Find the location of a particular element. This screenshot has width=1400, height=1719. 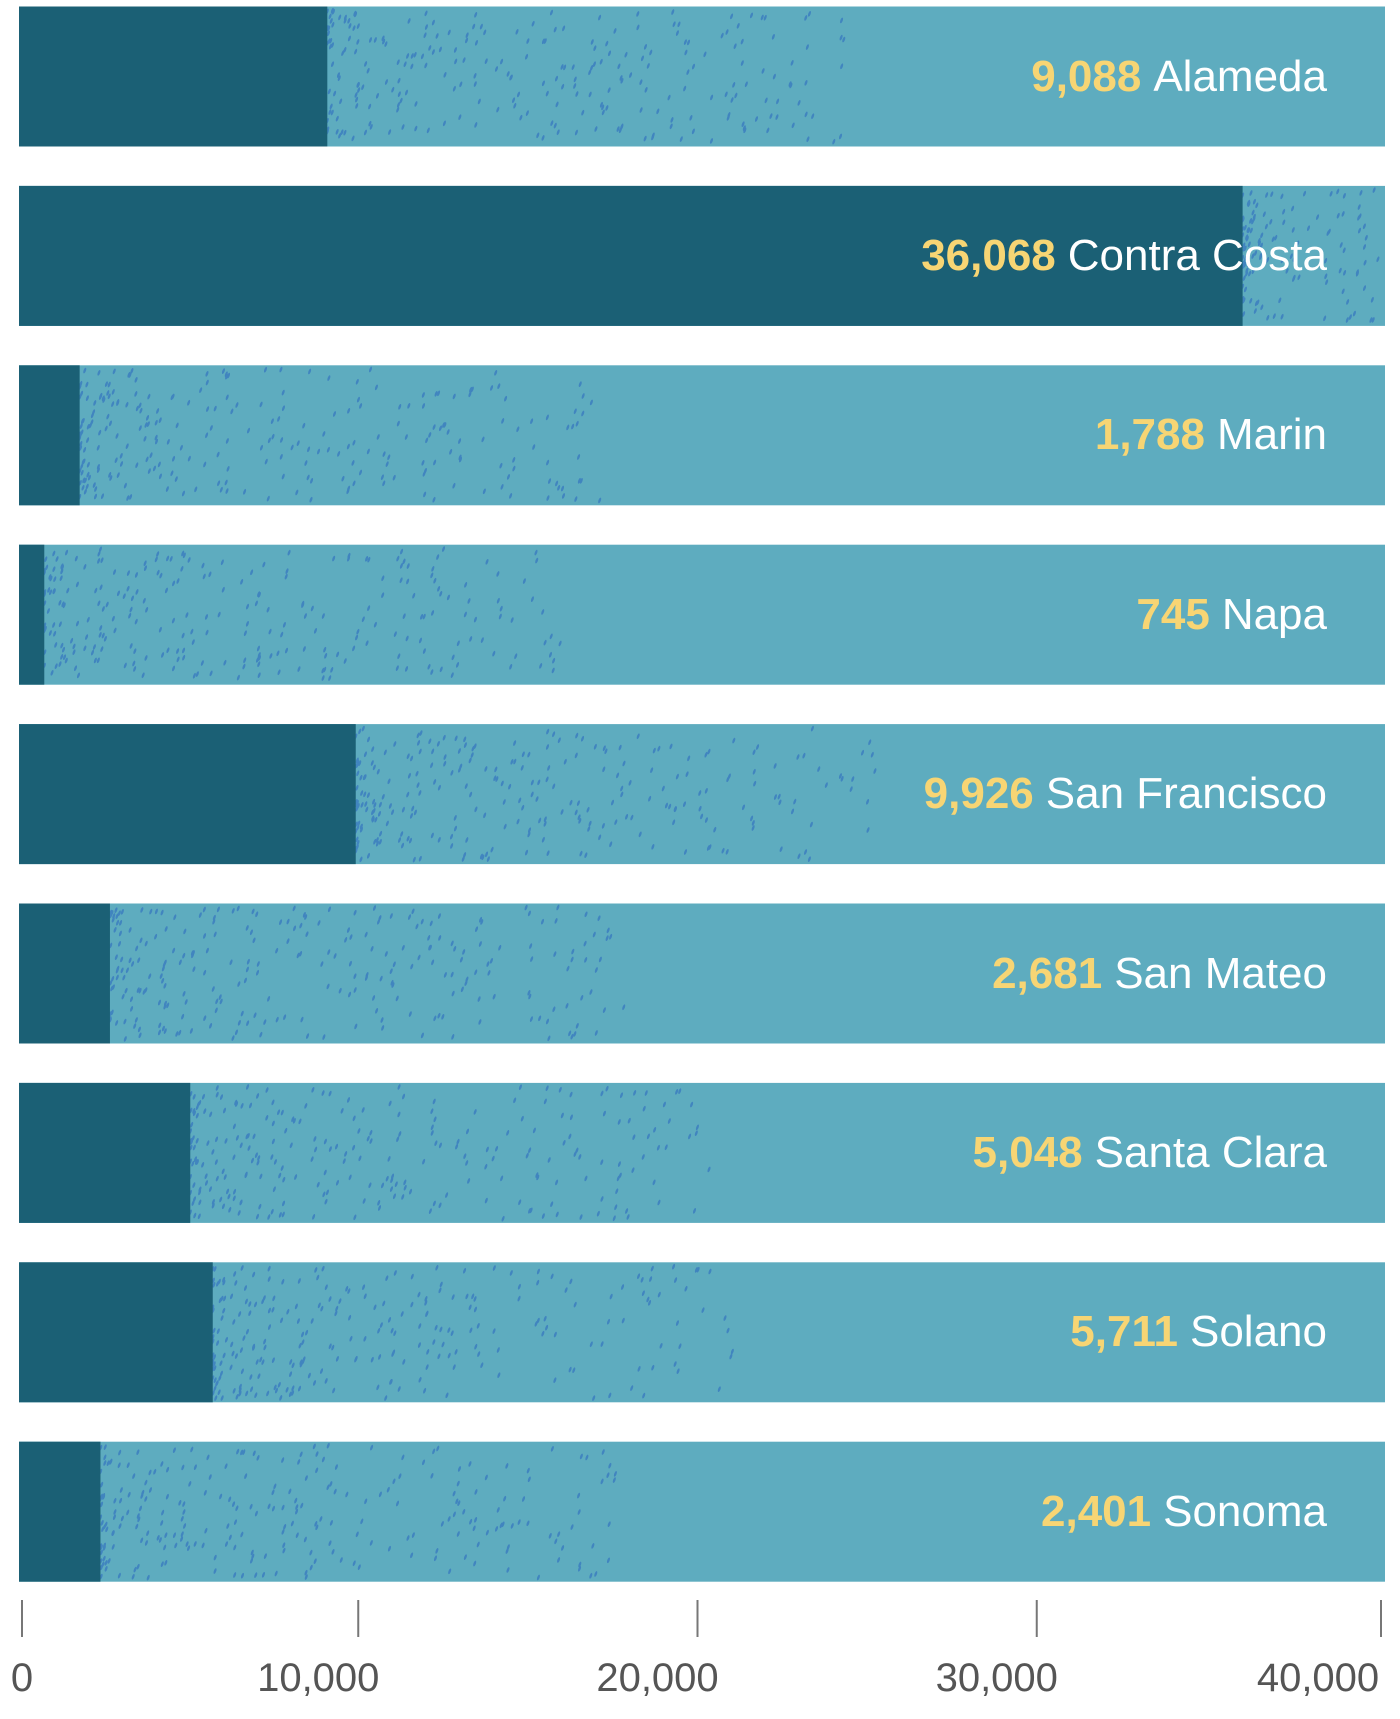

value-label: 745 is located at coordinates (1173, 614).